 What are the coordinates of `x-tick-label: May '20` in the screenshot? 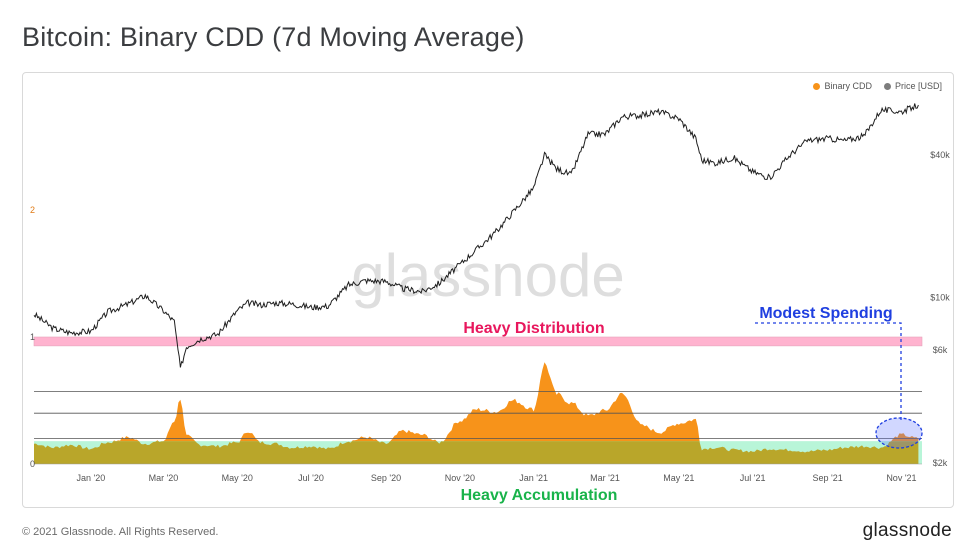 It's located at (237, 478).